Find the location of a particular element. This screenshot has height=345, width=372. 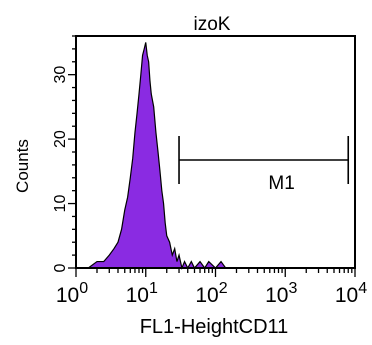

x-ticks: 10⁰ 10¹ 10² 10³ 10⁴ is located at coordinates (211, 287).